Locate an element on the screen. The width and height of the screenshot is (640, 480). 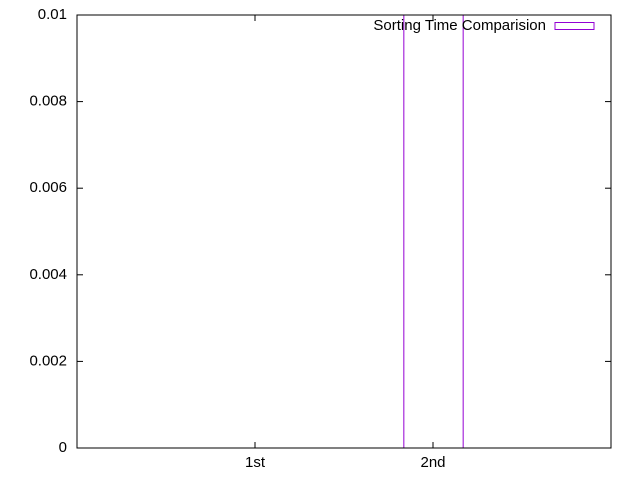
bar is located at coordinates (433, 231).